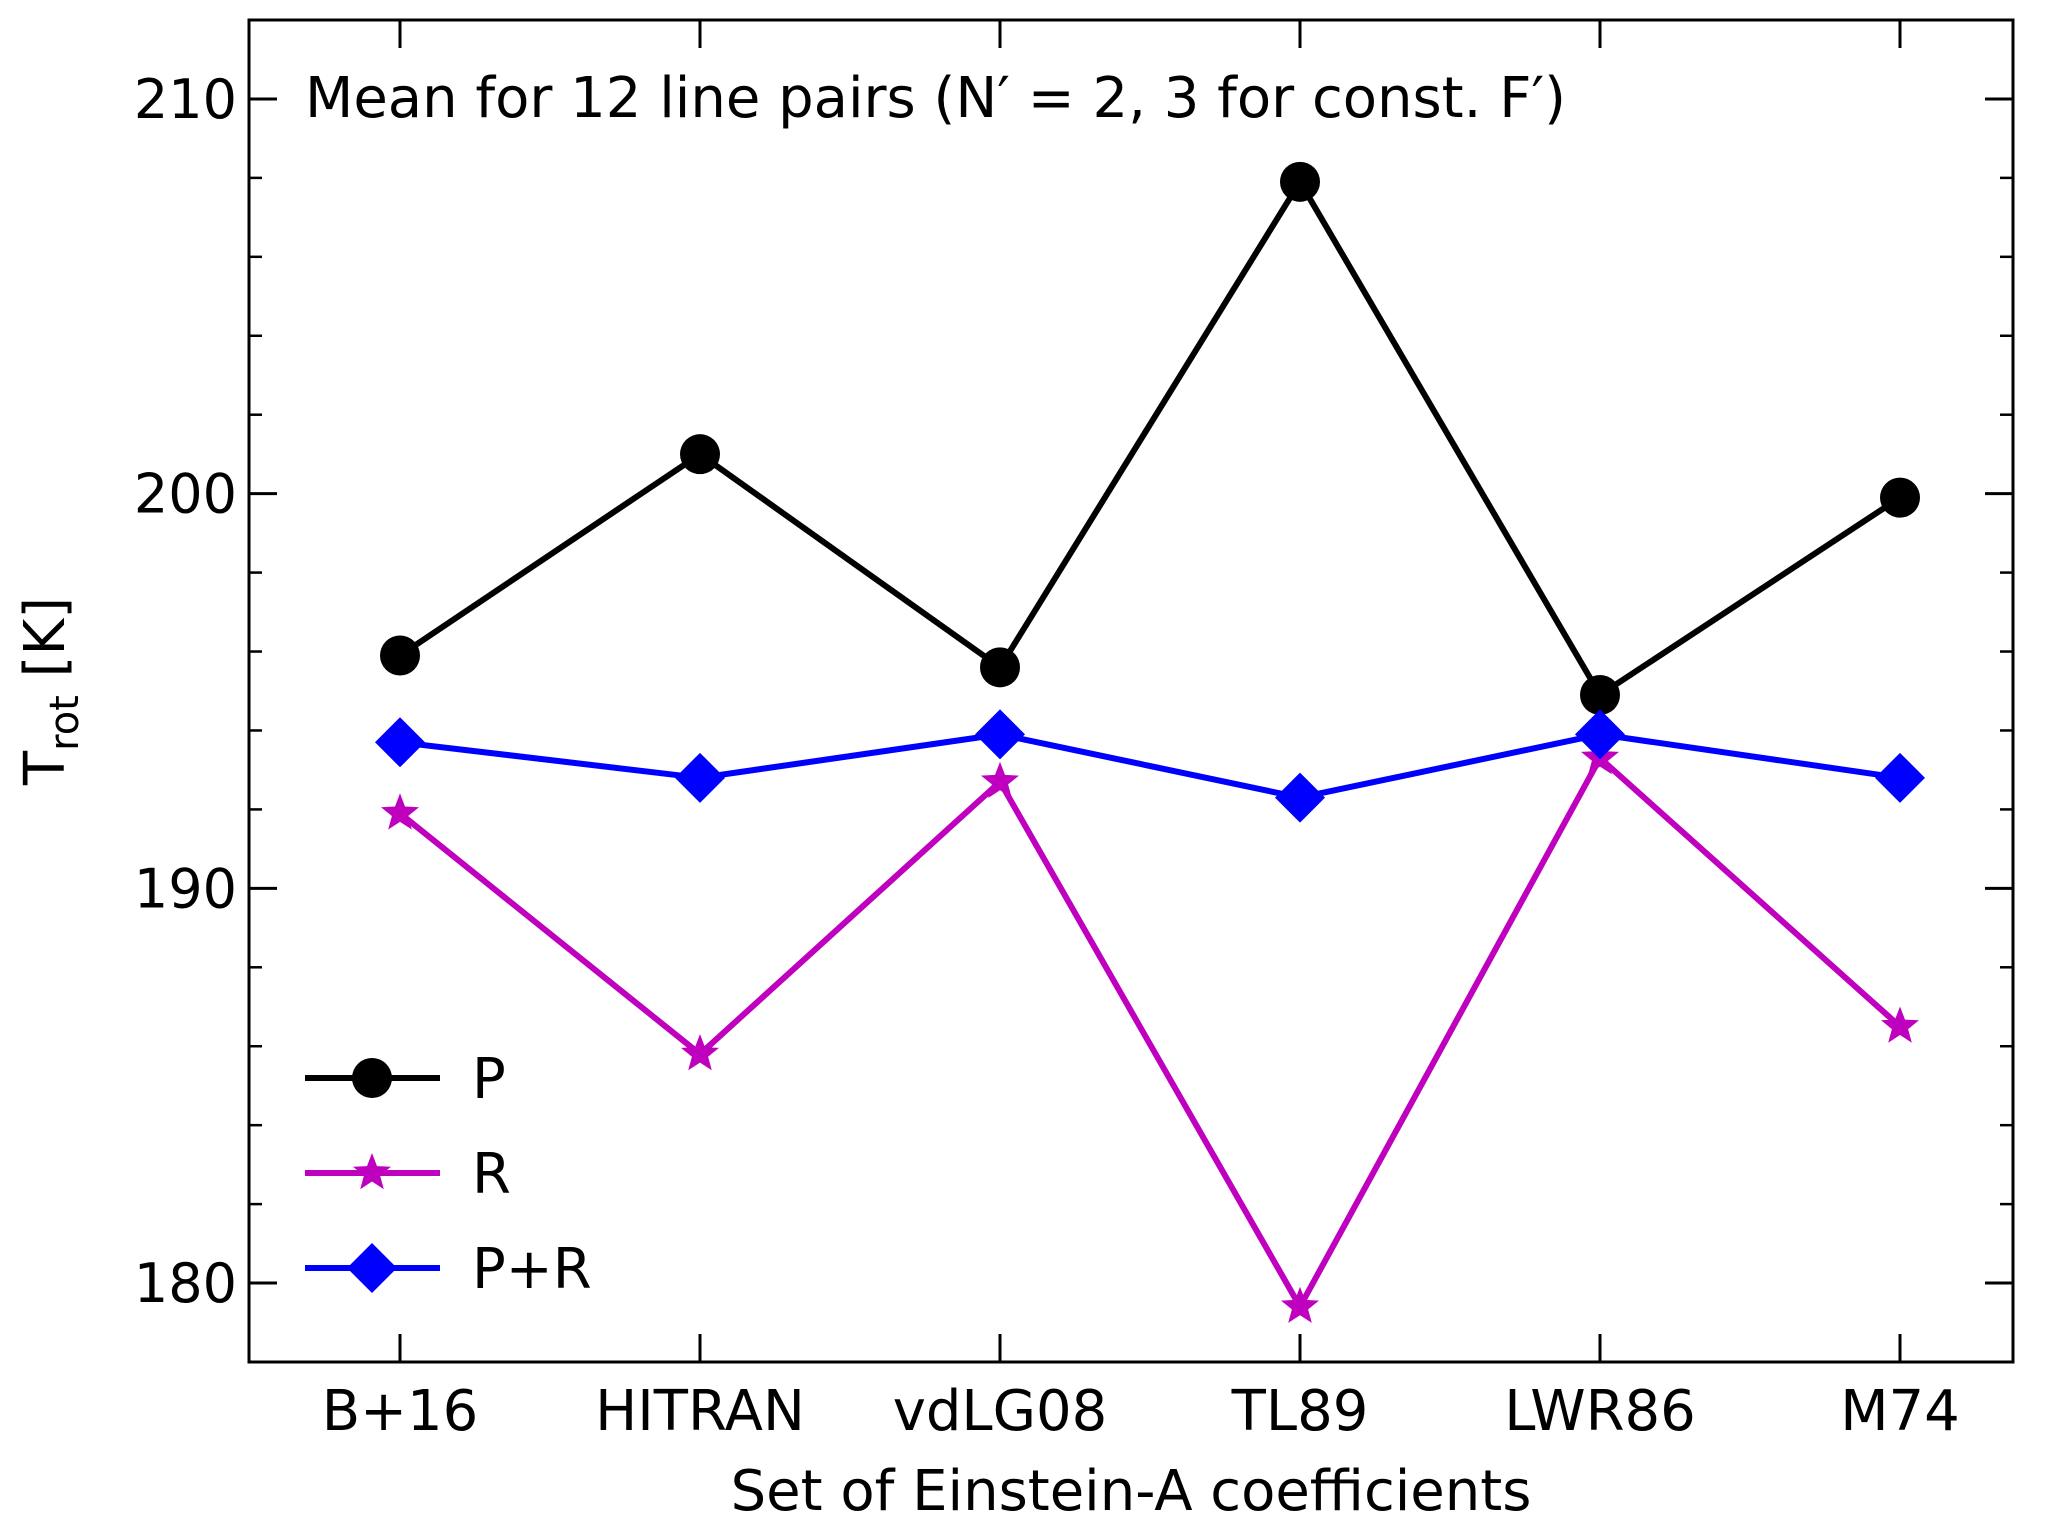  What do you see at coordinates (448, 1269) in the screenshot?
I see `legend-item-p-r: P+R` at bounding box center [448, 1269].